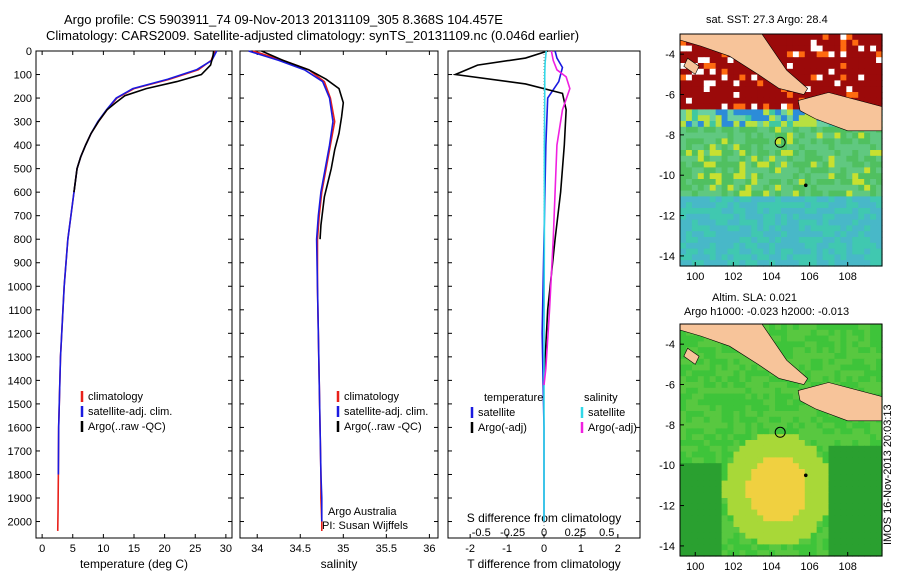 This screenshot has width=900, height=580. I want to click on x-tick-label: 0, so click(42, 549).